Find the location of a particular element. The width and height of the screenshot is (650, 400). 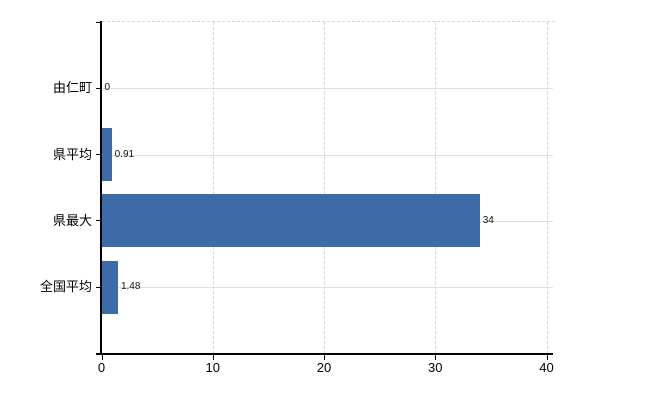

bar-value-label: 34 is located at coordinates (488, 220).